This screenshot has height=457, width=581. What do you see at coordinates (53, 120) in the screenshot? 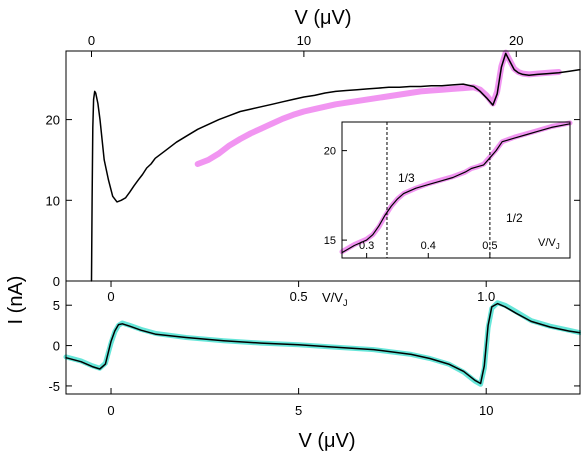
I see `top-y-tick-label-2: 20` at bounding box center [53, 120].